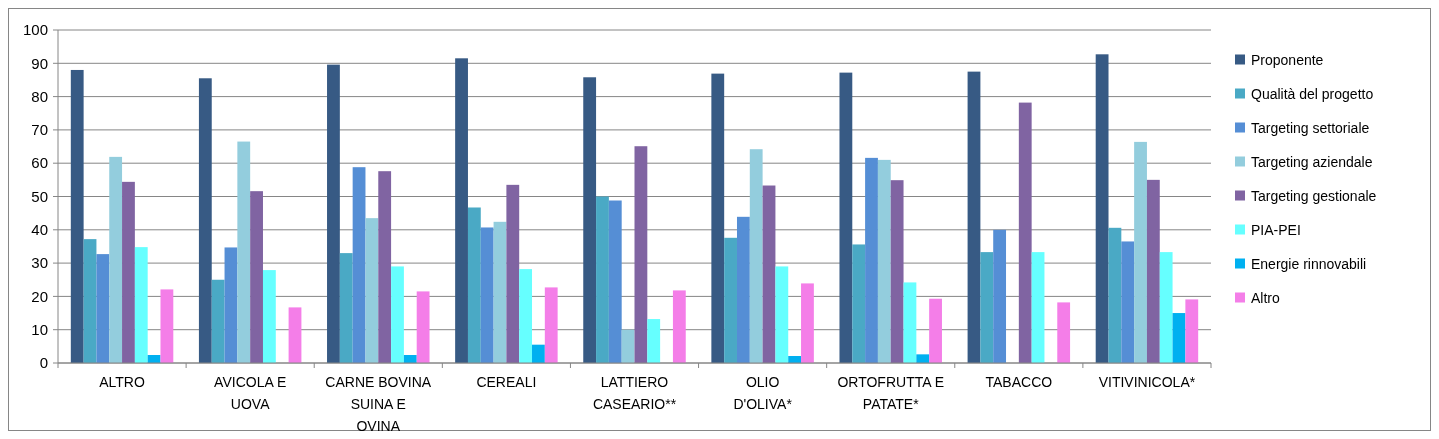  What do you see at coordinates (39, 230) in the screenshot?
I see `y-tick-label: 40` at bounding box center [39, 230].